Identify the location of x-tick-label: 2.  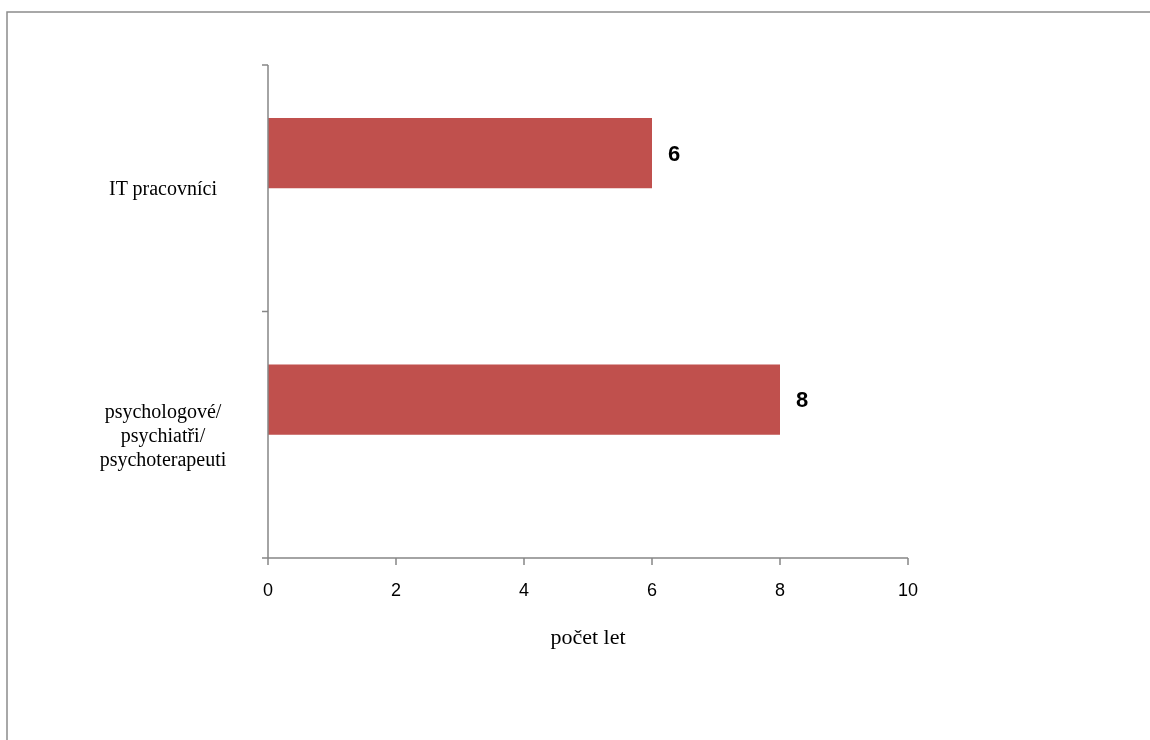
(396, 590).